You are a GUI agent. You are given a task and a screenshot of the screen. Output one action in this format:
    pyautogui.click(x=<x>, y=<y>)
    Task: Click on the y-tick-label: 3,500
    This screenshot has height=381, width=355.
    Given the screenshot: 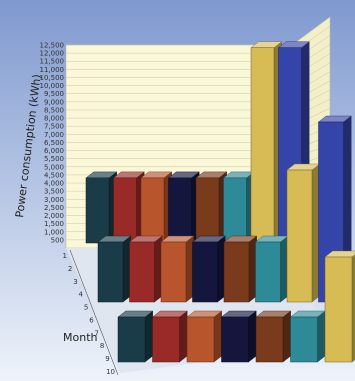 What is the action you would take?
    pyautogui.click(x=54, y=192)
    